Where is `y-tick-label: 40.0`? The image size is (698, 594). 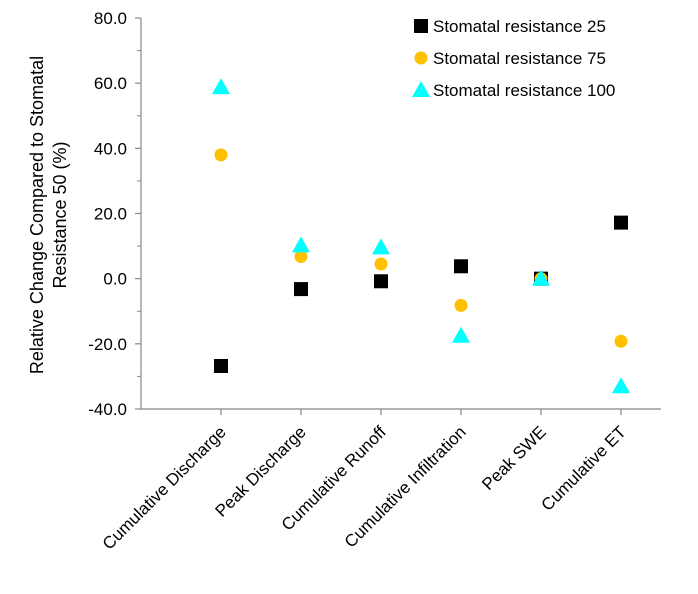
y-tick-label: 40.0 is located at coordinates (110, 148).